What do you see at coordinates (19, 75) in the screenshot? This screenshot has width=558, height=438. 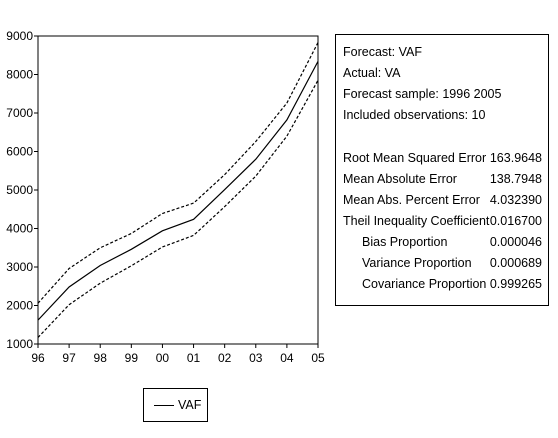 I see `y-tick-label: 8000` at bounding box center [19, 75].